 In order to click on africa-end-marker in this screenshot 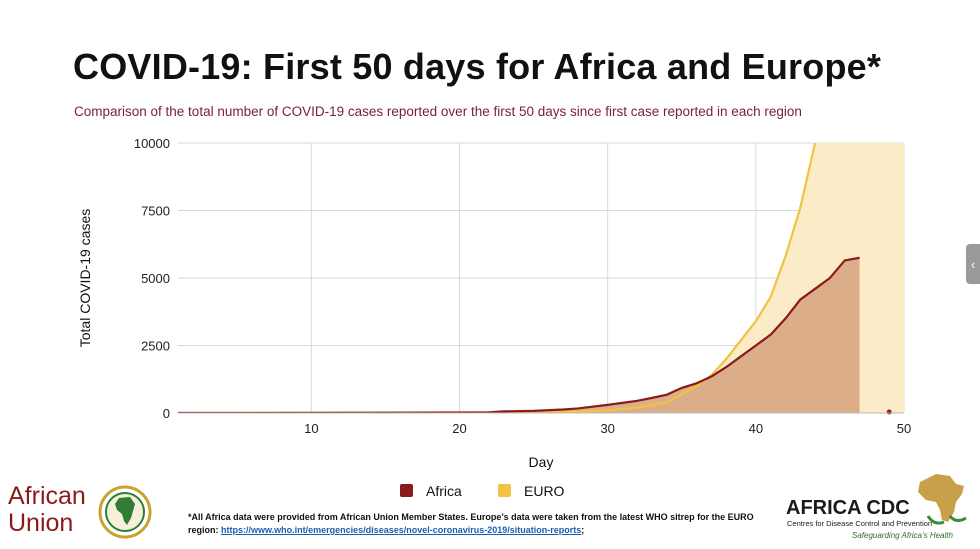, I will do `click(889, 412)`.